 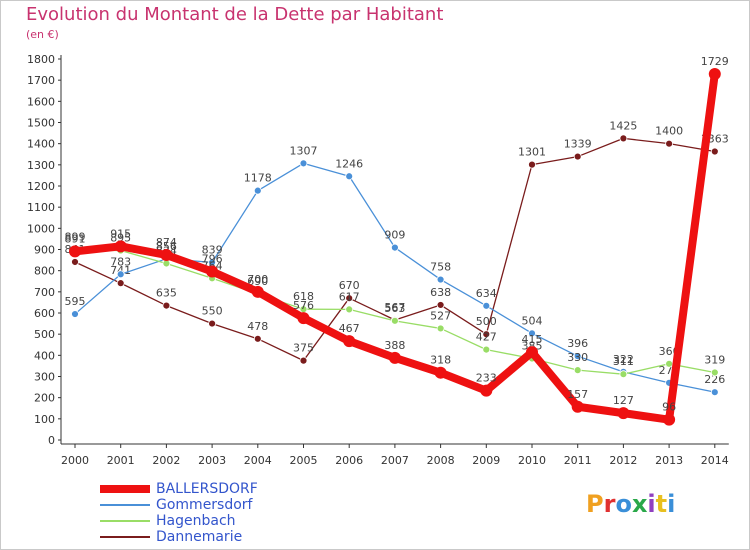 I want to click on y-tick-label: 400, so click(x=44, y=355).